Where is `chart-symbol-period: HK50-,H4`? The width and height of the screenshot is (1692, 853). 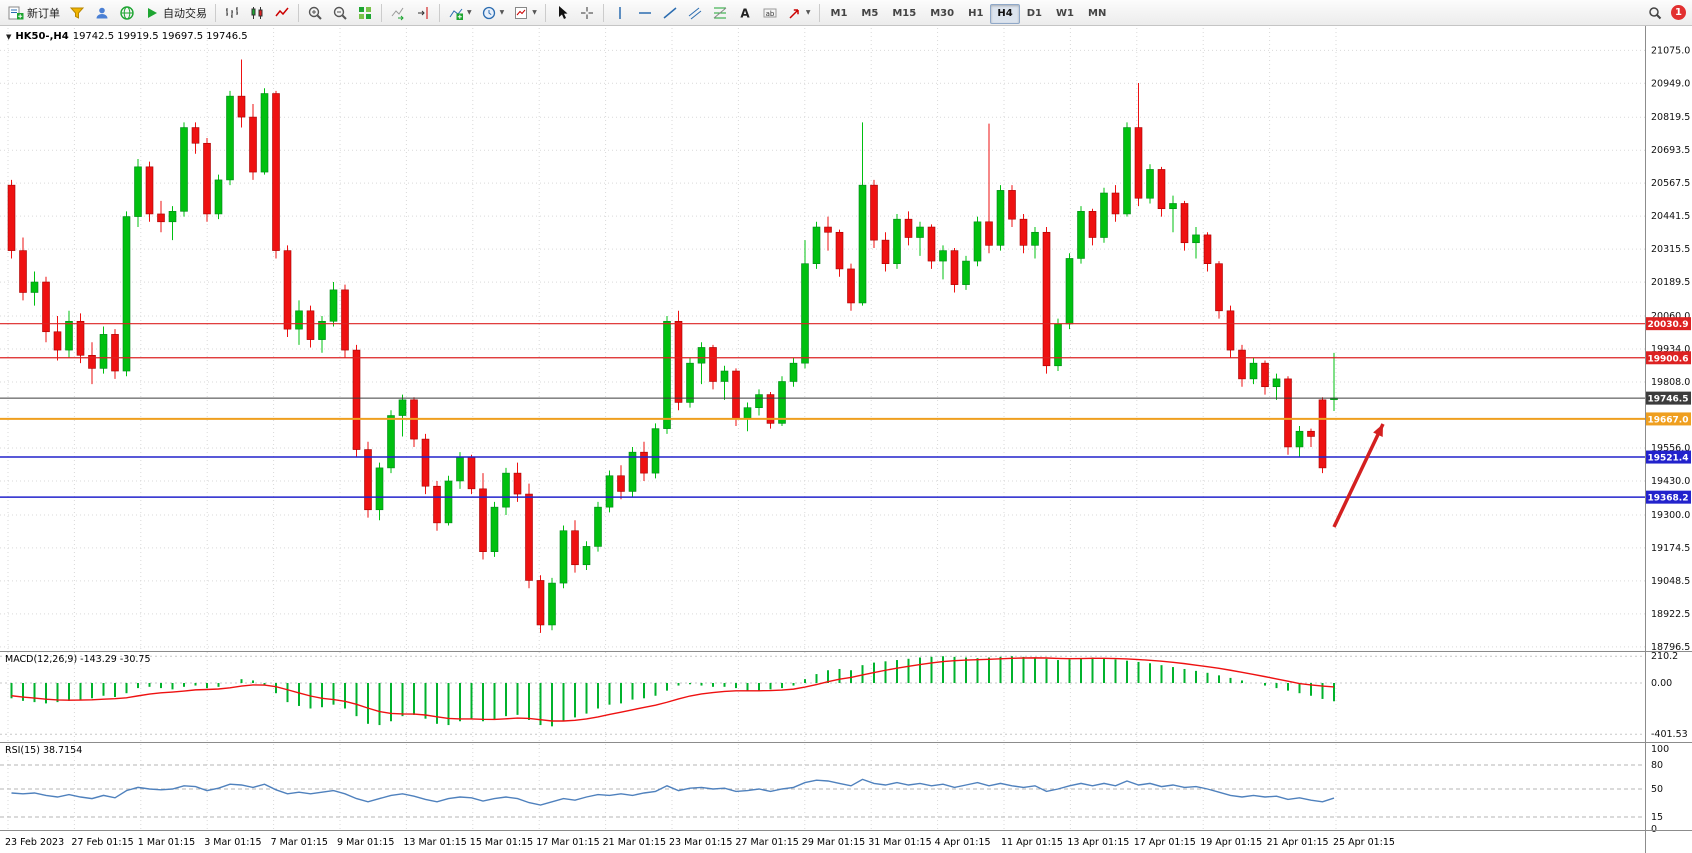
chart-symbol-period: HK50-,H4 is located at coordinates (42, 36).